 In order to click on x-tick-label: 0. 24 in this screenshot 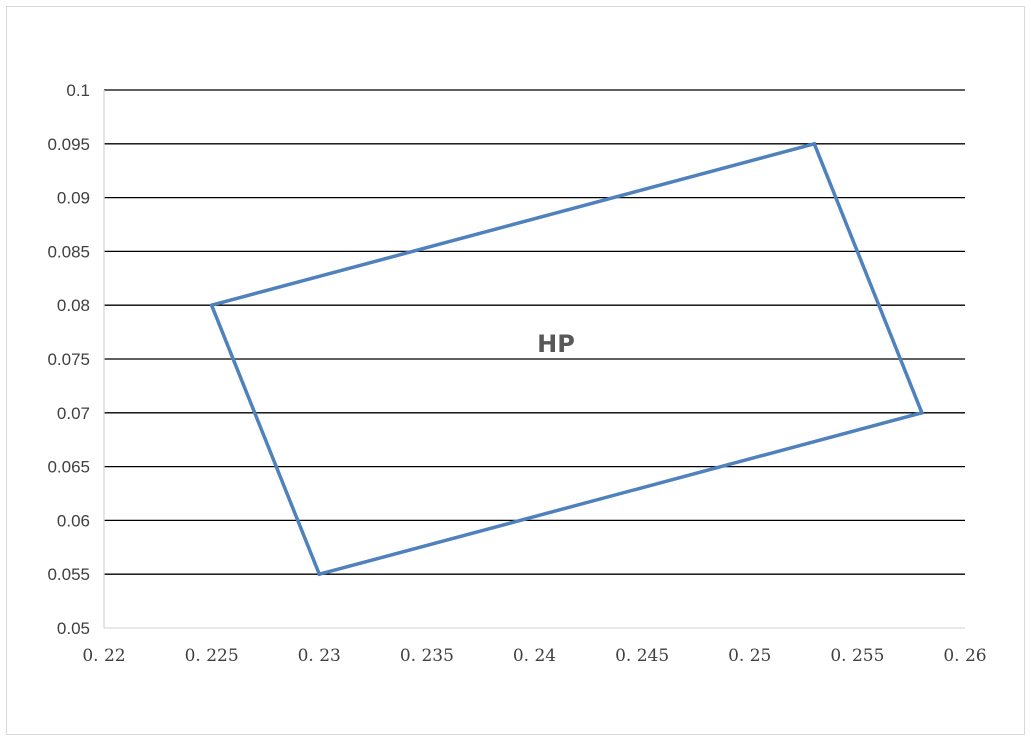, I will do `click(534, 656)`.